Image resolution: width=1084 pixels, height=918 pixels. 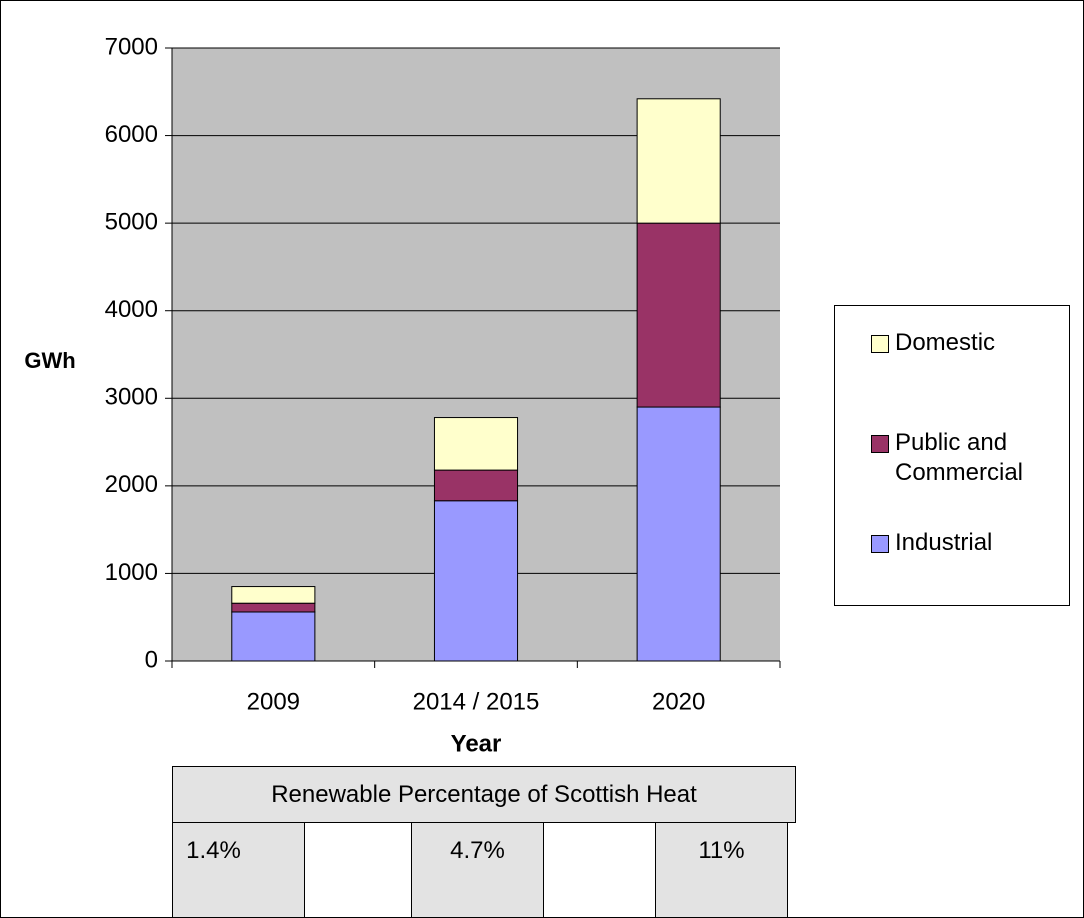 What do you see at coordinates (131, 309) in the screenshot?
I see `y-tick-label: 4000` at bounding box center [131, 309].